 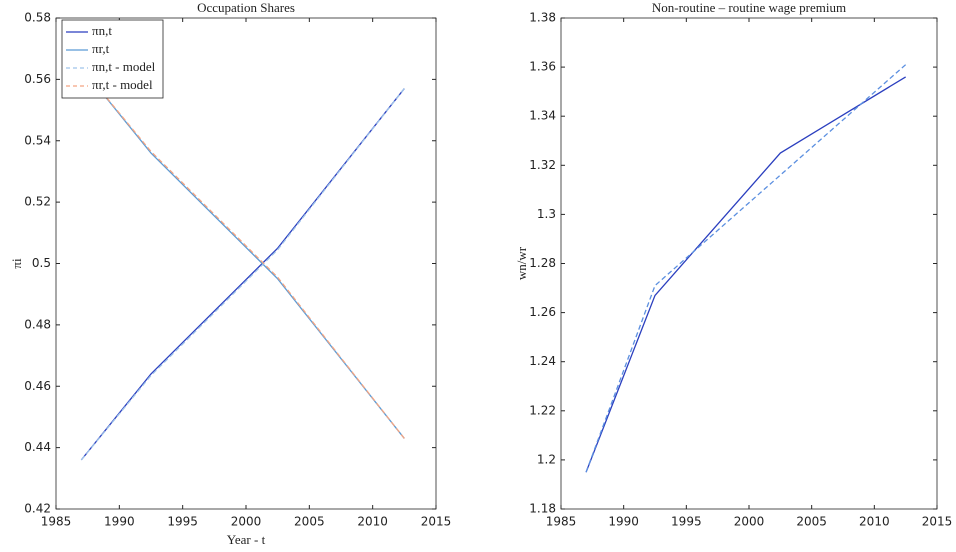 I want to click on y-tick-label: 1.24, so click(x=542, y=361).